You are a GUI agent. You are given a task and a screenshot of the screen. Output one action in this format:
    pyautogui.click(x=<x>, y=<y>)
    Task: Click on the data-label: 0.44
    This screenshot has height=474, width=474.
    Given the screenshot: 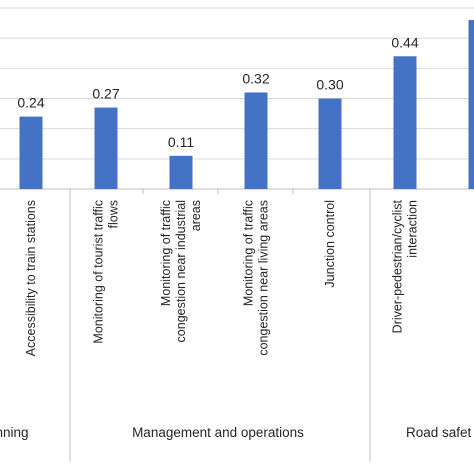 What is the action you would take?
    pyautogui.click(x=404, y=42)
    